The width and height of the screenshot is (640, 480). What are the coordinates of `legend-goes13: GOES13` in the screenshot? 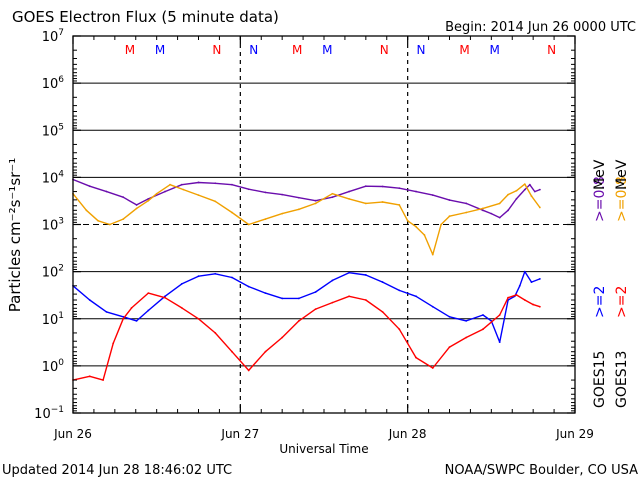 It's located at (622, 379).